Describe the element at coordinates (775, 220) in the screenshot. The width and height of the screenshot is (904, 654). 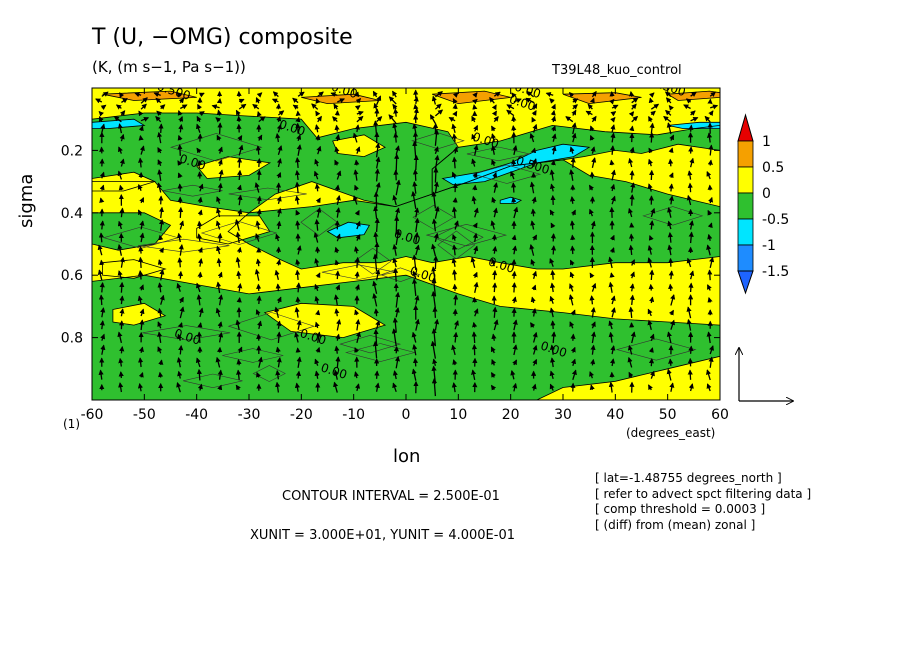
I see `colorbar-label: -0.5` at that location.